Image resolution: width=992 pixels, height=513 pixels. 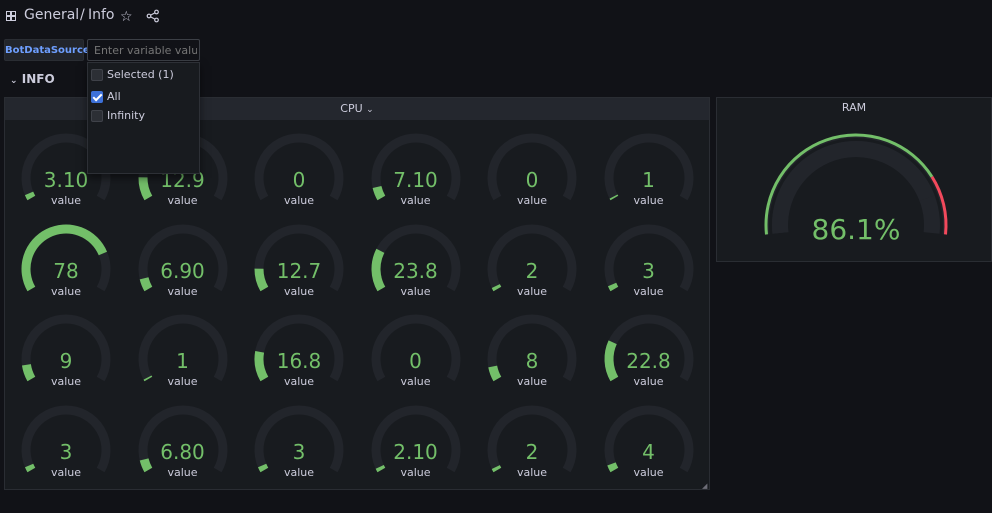 I want to click on gauge-value: 12.7, so click(x=299, y=270).